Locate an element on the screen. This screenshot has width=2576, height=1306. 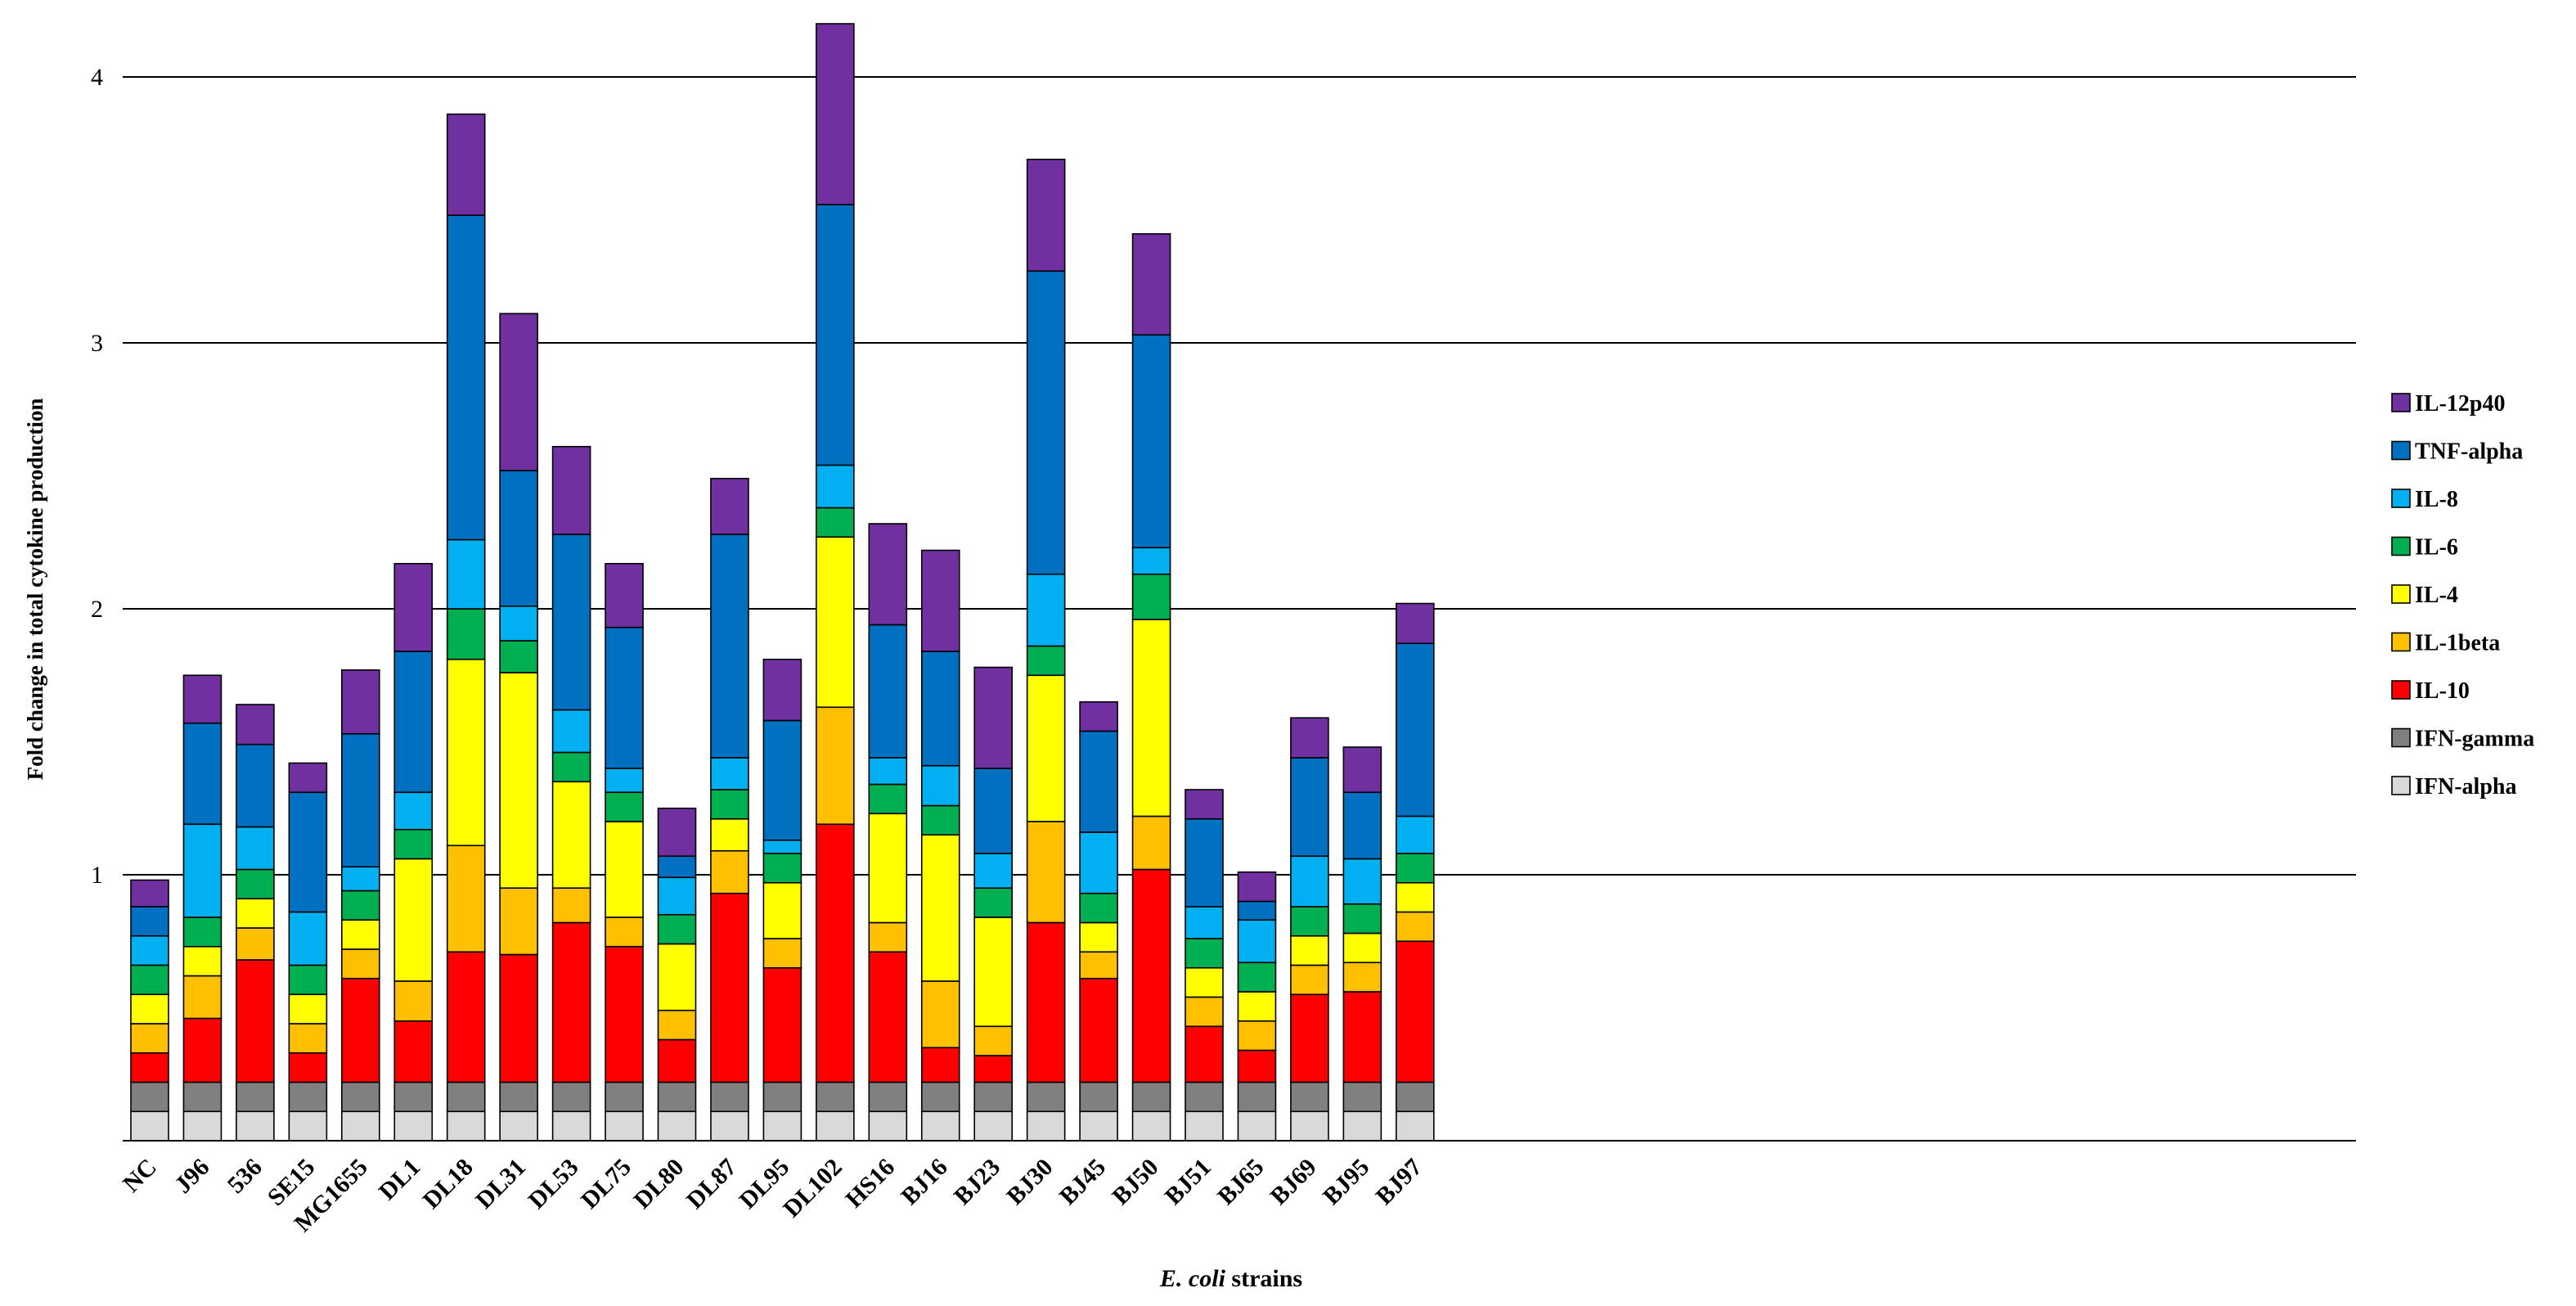
y-tick-label: 2 is located at coordinates (97, 610).